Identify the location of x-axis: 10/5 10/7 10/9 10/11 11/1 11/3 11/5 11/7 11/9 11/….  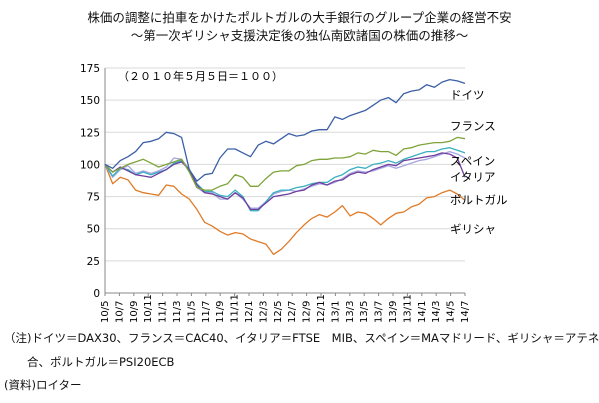
(285, 308).